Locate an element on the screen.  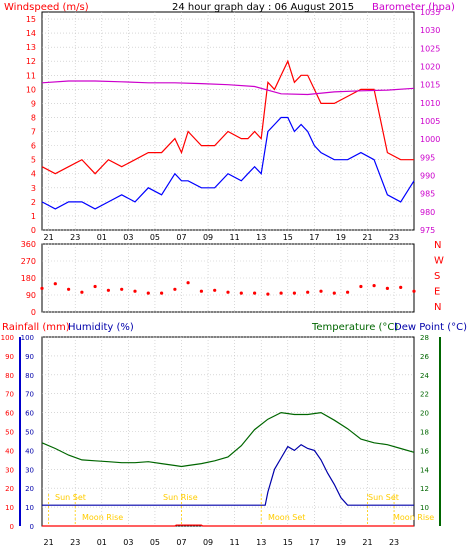
windspeed-tick-label: 3 is located at coordinates (33, 188).